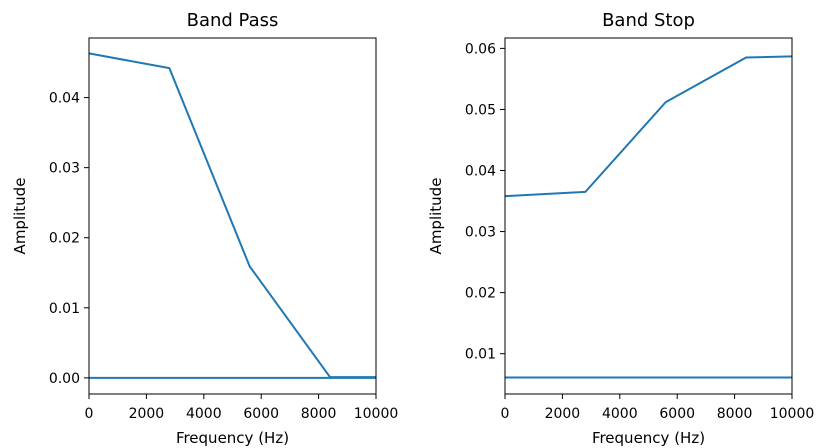 This screenshot has height=448, width=835. I want to click on y-tick-label: 0.00, so click(64, 379).